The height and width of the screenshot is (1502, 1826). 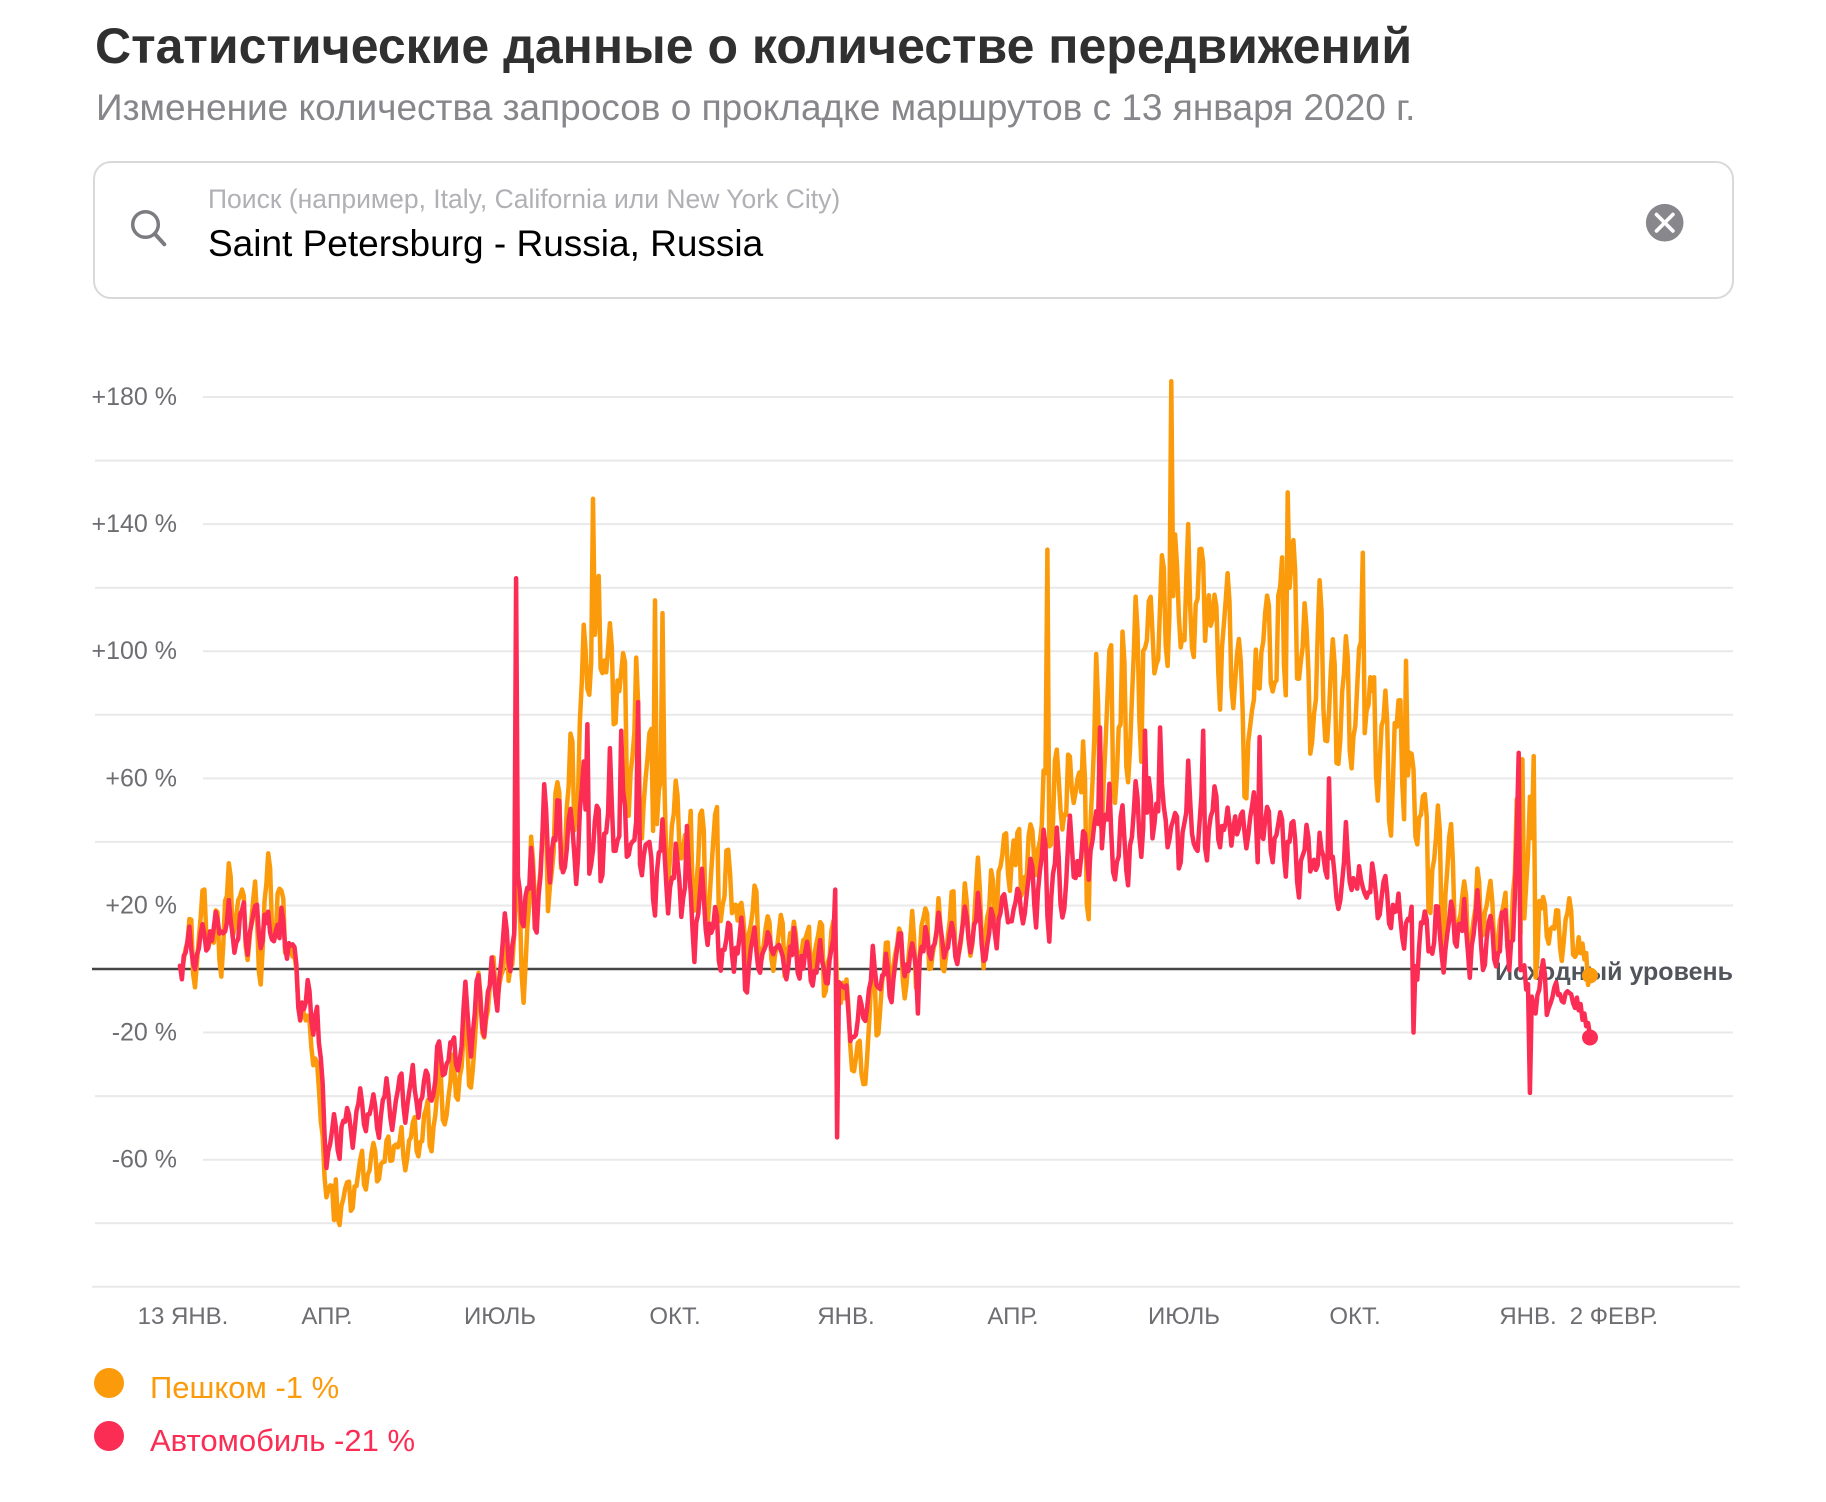 What do you see at coordinates (144, 1160) in the screenshot?
I see `svg-text: -60 %` at bounding box center [144, 1160].